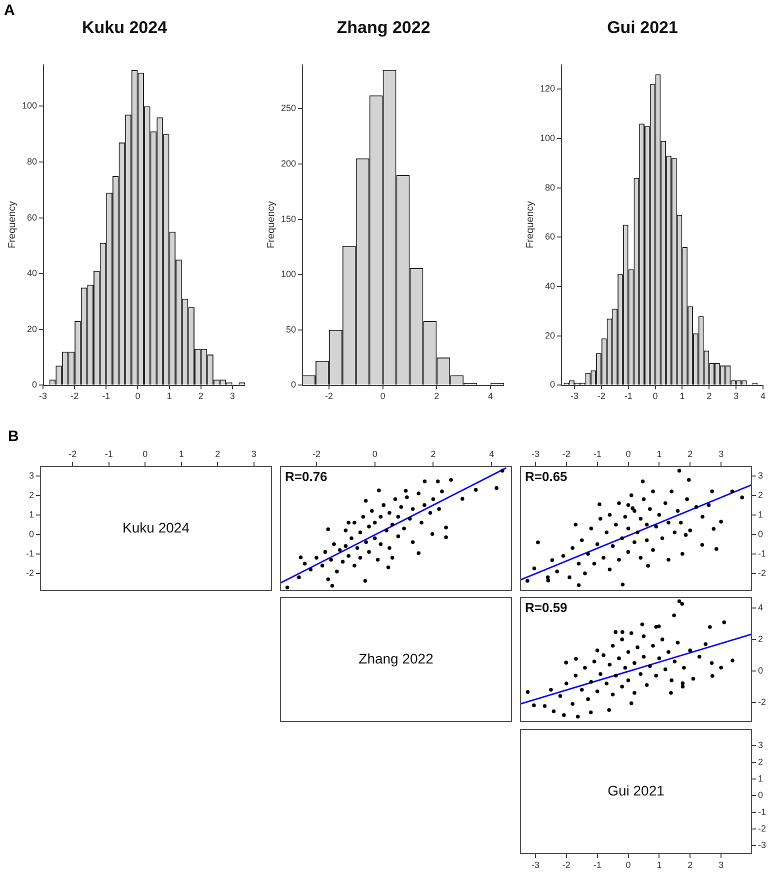 The width and height of the screenshot is (777, 872). What do you see at coordinates (9, 10) in the screenshot?
I see `text: A` at bounding box center [9, 10].